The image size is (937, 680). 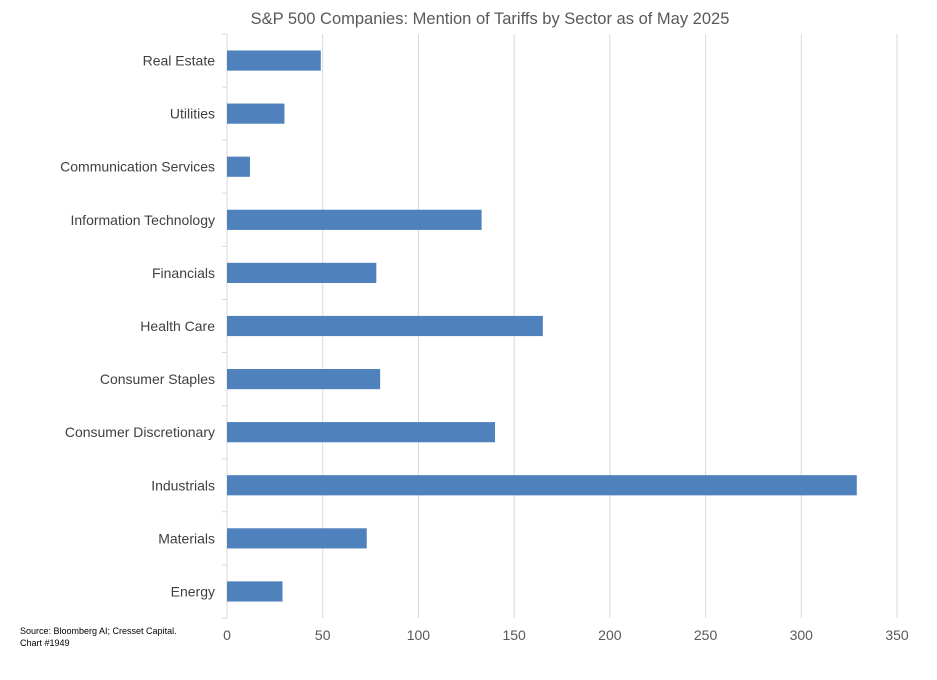 I want to click on category-label-9: Materials, so click(x=186, y=538).